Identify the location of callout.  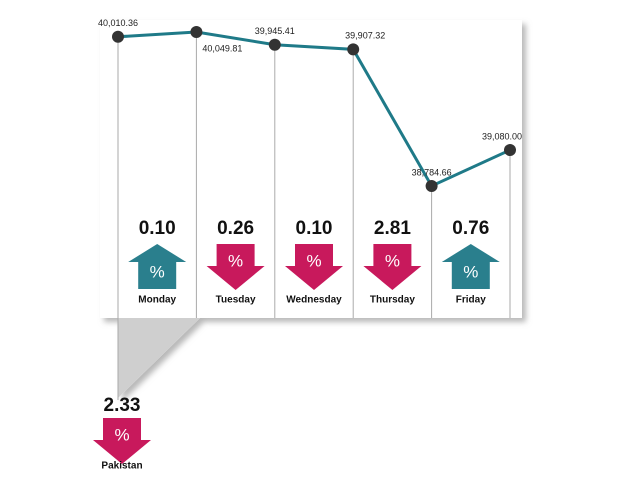
(159, 358).